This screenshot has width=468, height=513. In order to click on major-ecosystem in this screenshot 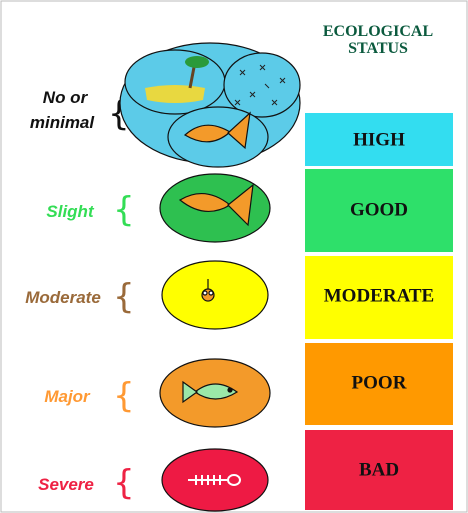, I will do `click(215, 393)`.